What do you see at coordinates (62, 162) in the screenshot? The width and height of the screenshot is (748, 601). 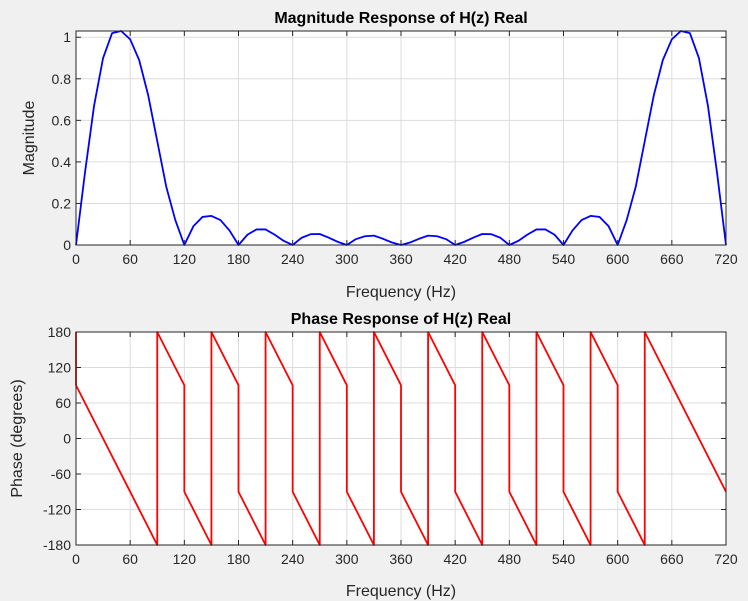 I see `y-tick-label: 0.4` at bounding box center [62, 162].